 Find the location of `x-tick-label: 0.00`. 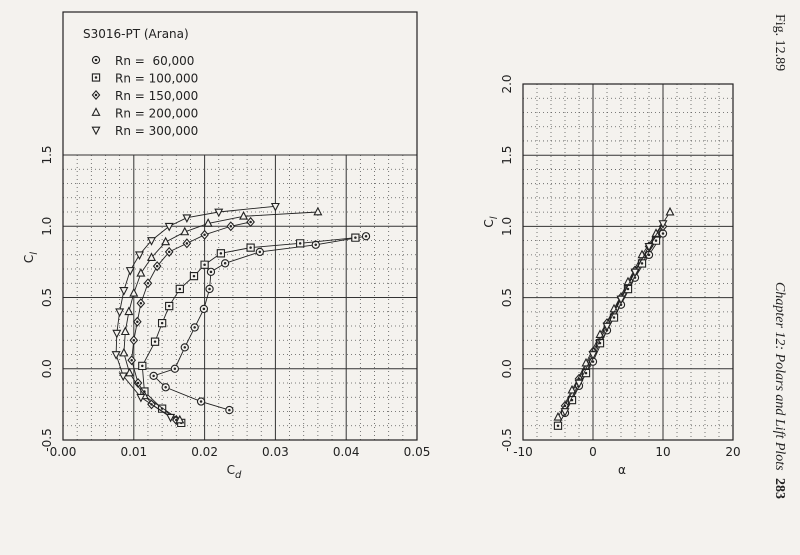

x-tick-label: 0.00 is located at coordinates (63, 452).